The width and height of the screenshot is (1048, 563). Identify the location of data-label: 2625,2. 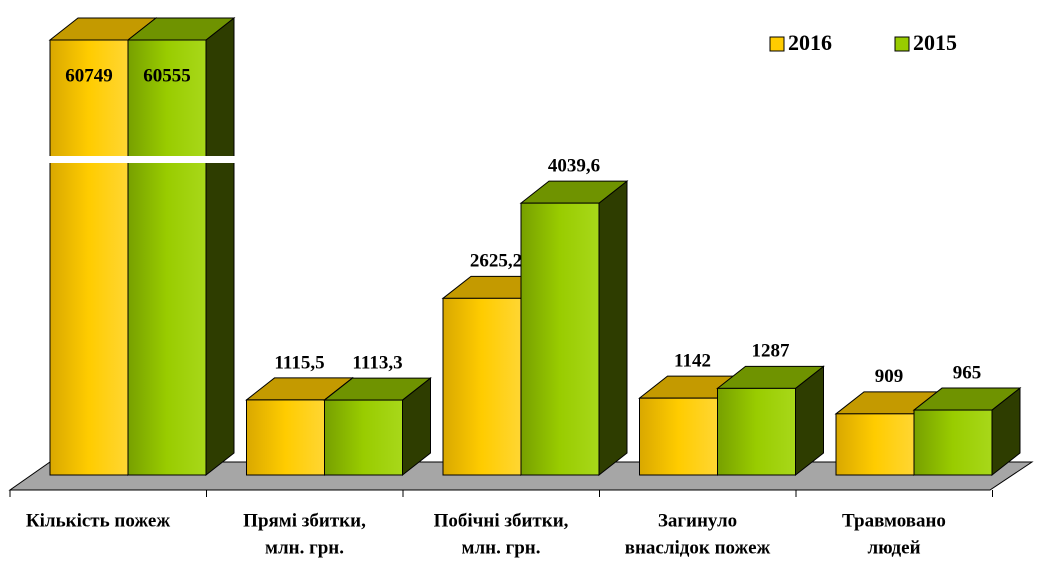
(496, 261).